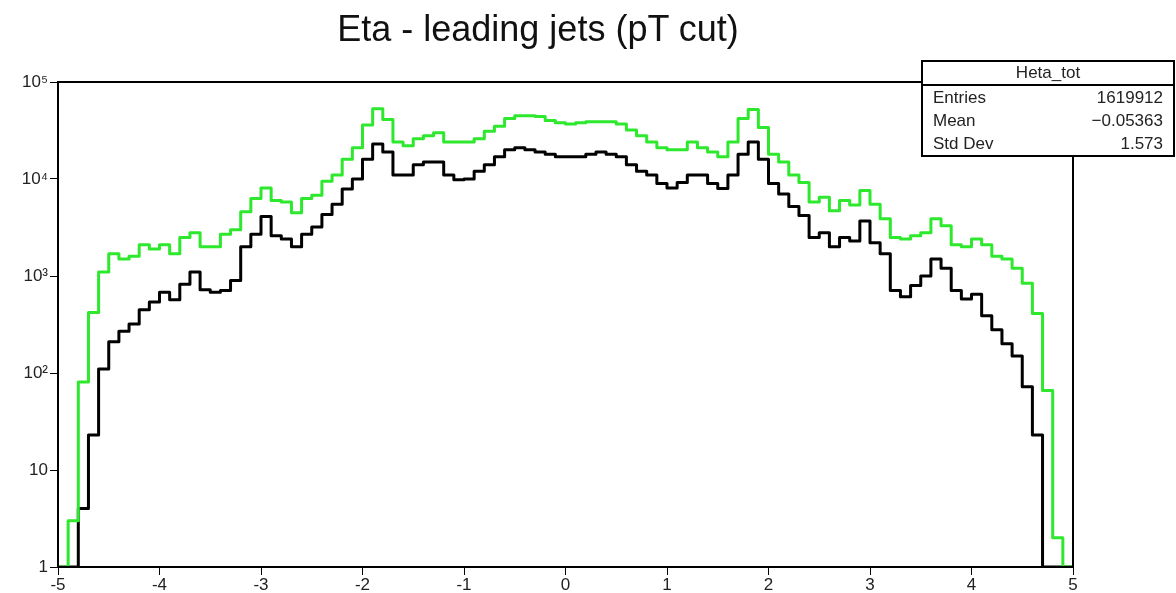  Describe the element at coordinates (667, 583) in the screenshot. I see `x-tick-label: 1` at that location.